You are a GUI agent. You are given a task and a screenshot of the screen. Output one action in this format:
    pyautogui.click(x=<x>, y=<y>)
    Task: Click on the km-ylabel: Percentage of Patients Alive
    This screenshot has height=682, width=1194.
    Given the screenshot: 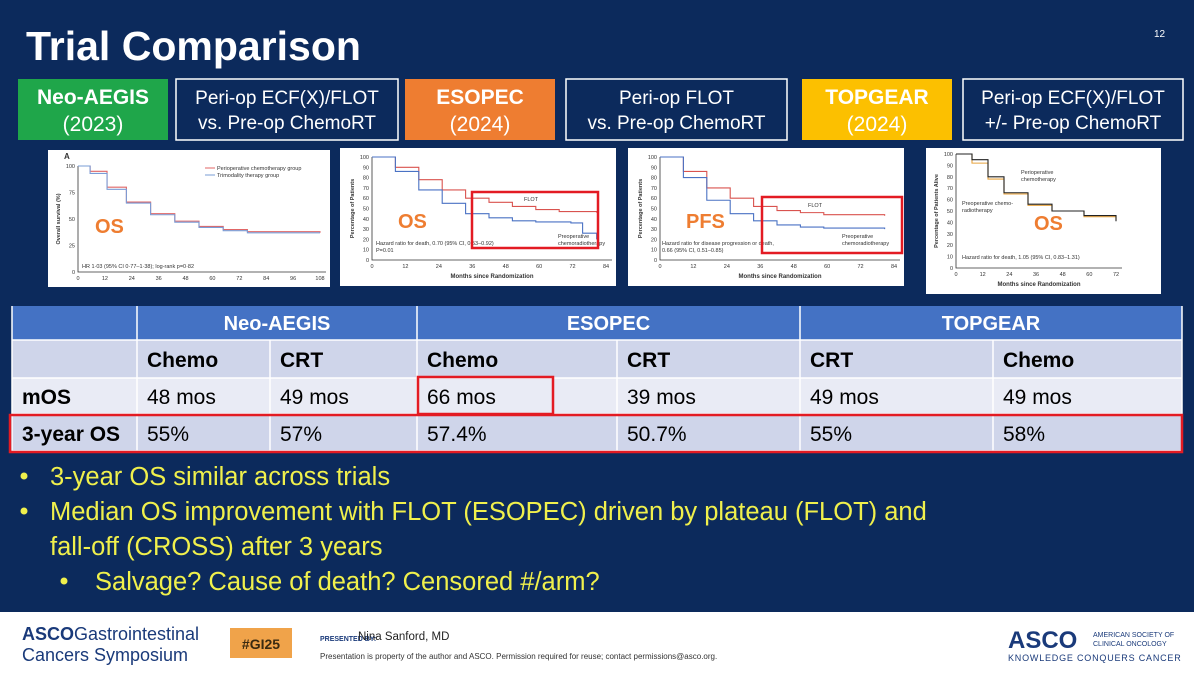 What is the action you would take?
    pyautogui.click(x=937, y=211)
    